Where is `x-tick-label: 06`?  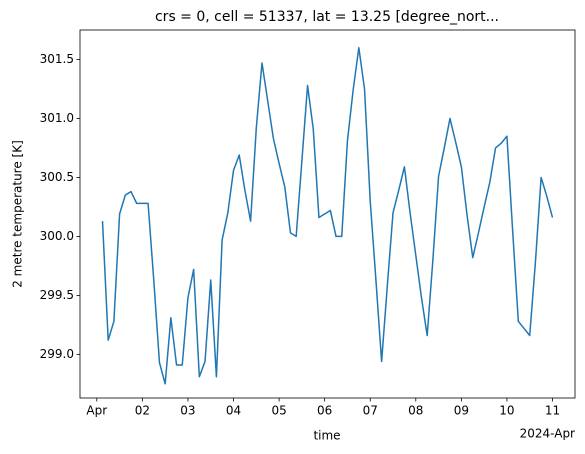 x-tick-label: 06 is located at coordinates (324, 411).